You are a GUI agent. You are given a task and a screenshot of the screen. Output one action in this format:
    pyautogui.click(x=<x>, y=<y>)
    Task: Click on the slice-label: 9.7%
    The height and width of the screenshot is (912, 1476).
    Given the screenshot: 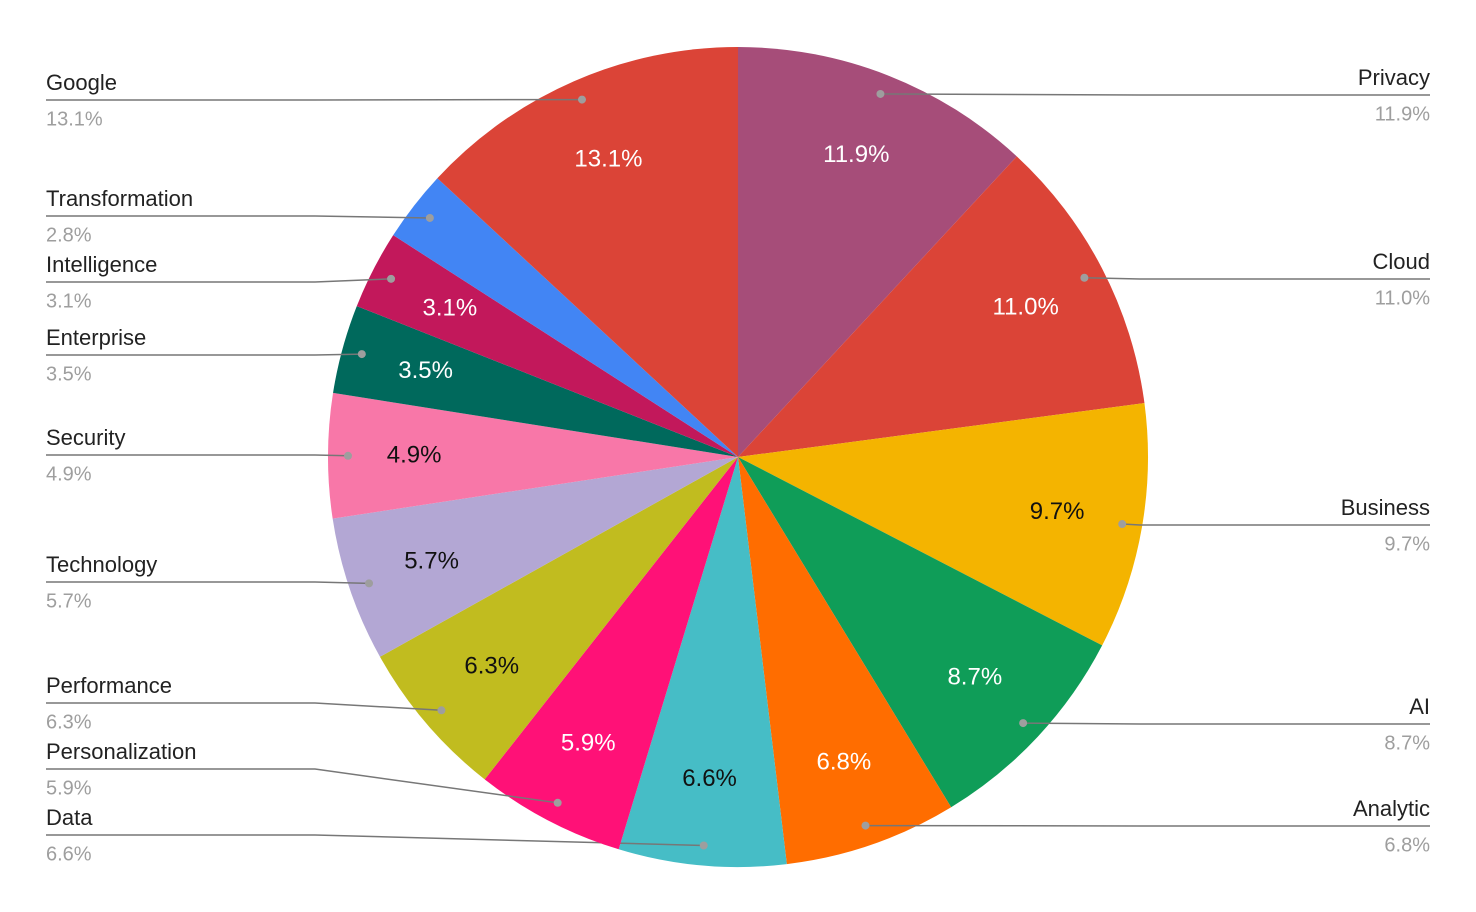 What is the action you would take?
    pyautogui.click(x=1057, y=511)
    